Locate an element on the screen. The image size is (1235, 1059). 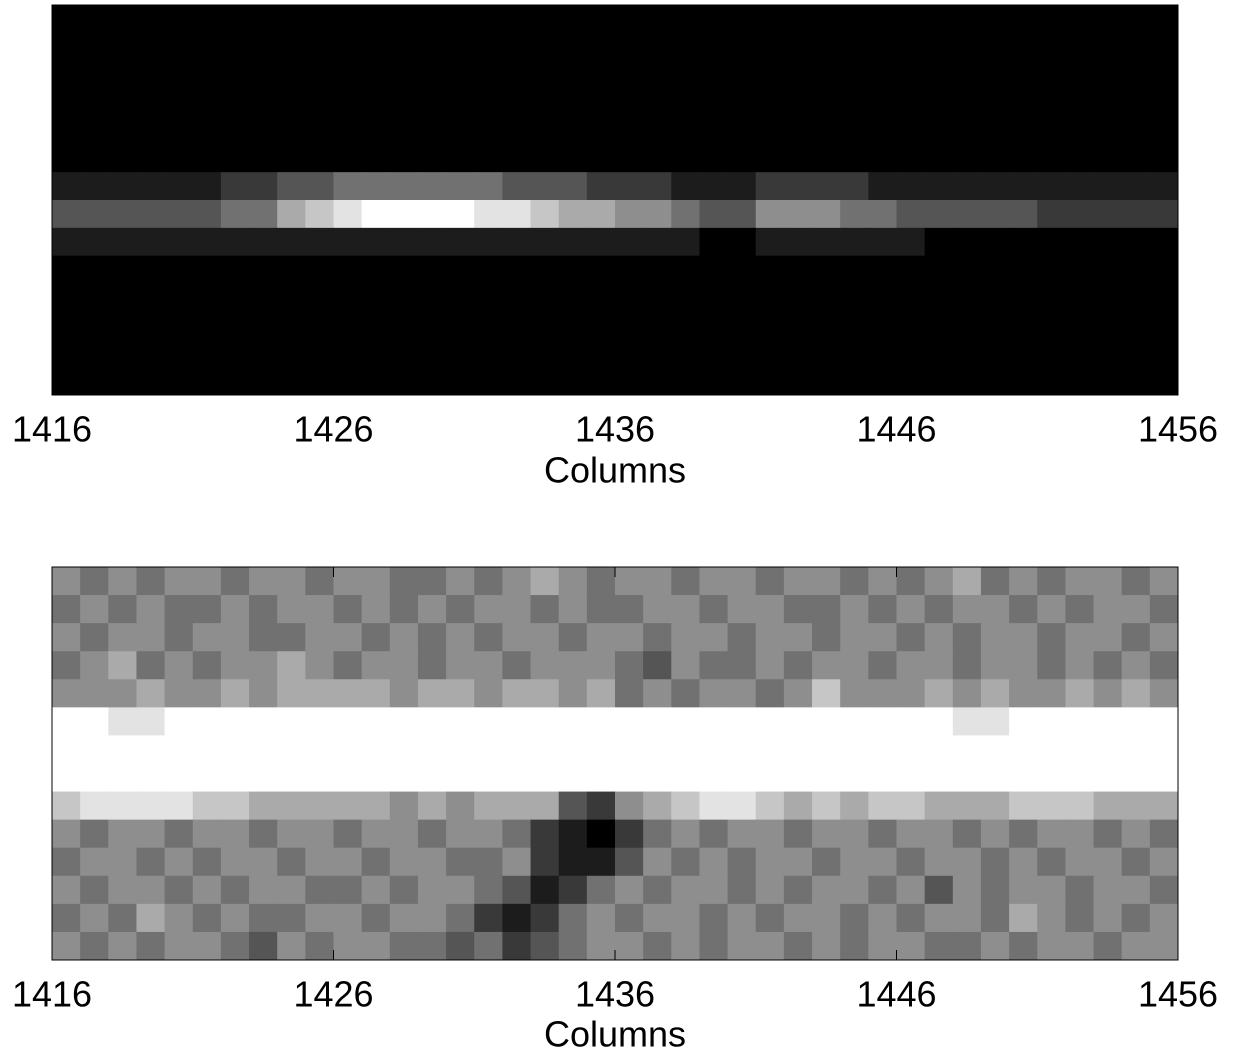
x-axis-label: Columns is located at coordinates (615, 1034).